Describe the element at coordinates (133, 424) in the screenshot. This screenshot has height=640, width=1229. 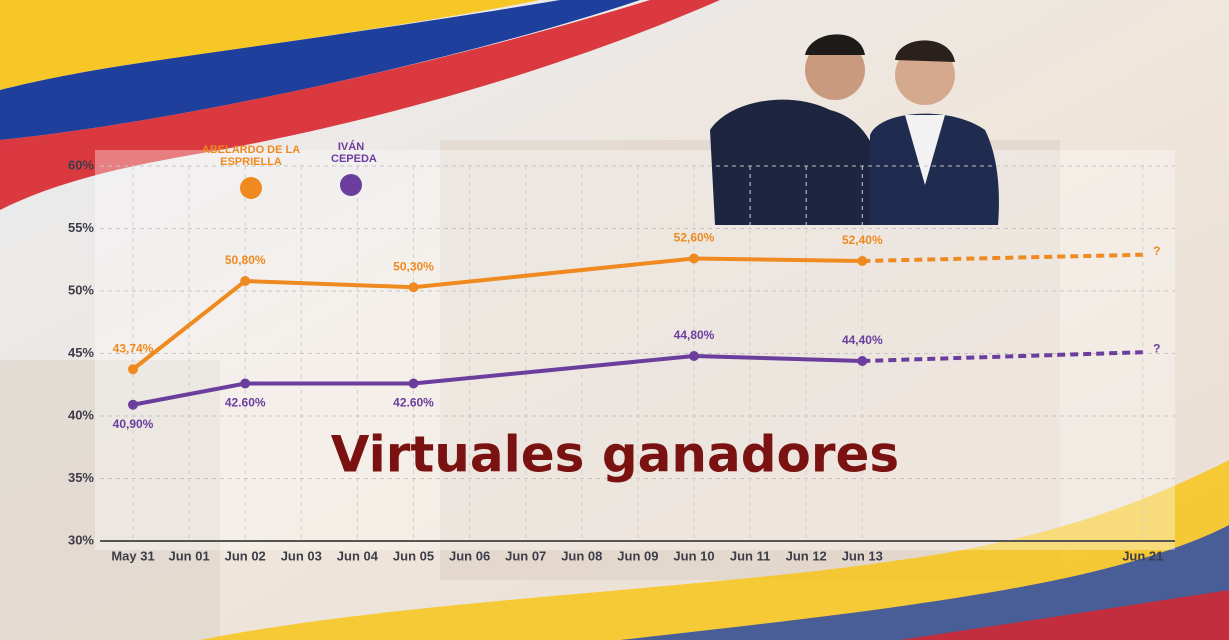
I see `value-label: 40,90%` at that location.